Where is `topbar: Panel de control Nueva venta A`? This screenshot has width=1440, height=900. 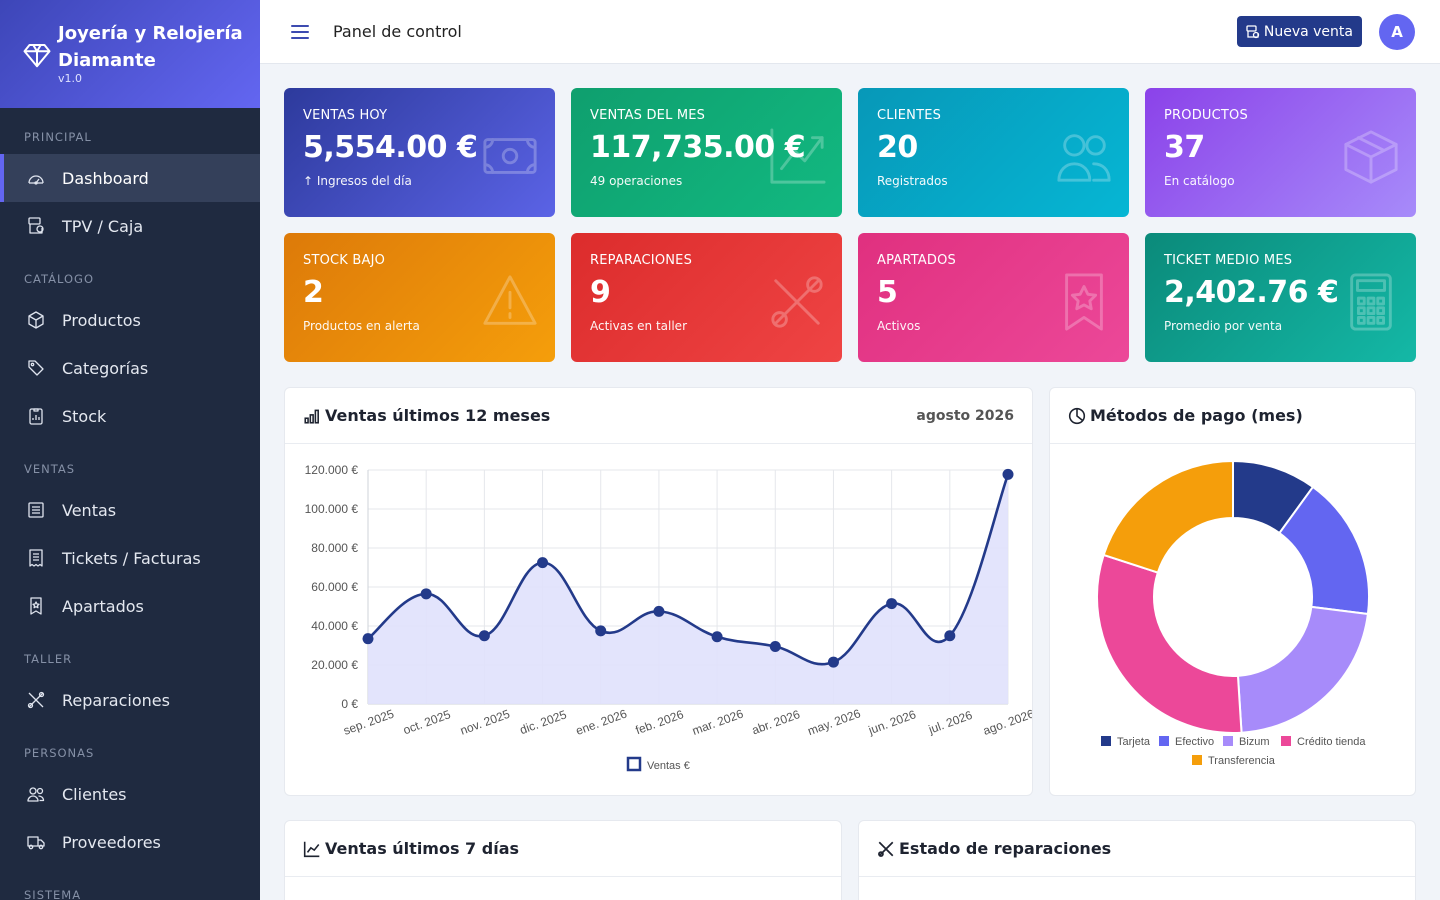
topbar: Panel de control Nueva venta A is located at coordinates (850, 32).